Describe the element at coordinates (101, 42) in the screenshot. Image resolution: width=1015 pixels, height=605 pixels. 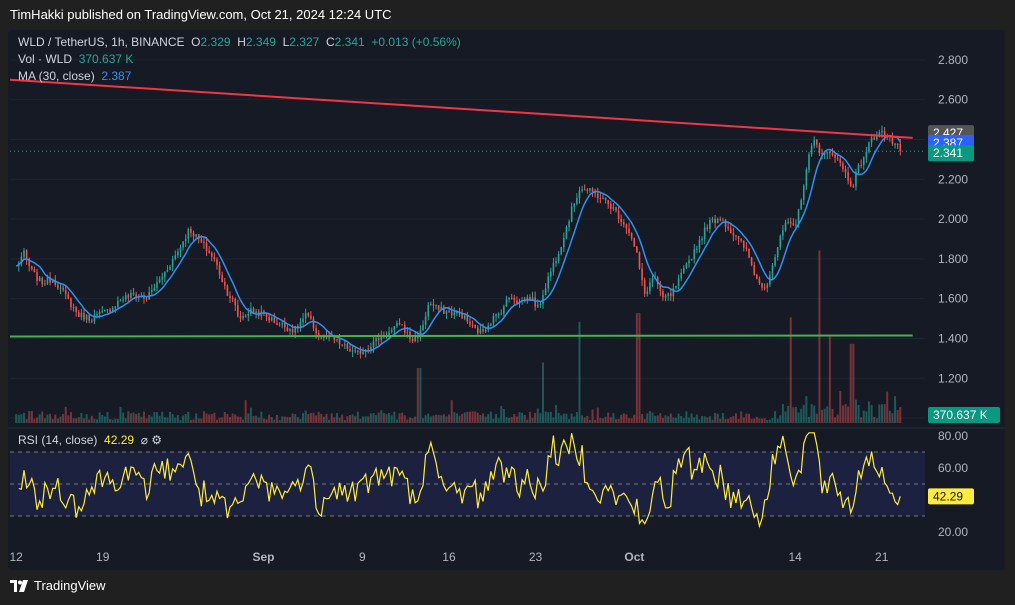
I see `legend-symbol: WLD / TetherUS, 1h, BINANCE` at that location.